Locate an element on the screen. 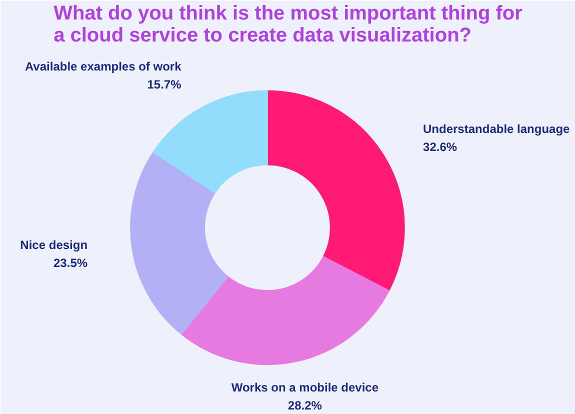 This screenshot has width=575, height=414. data-label: 23.5% is located at coordinates (71, 263).